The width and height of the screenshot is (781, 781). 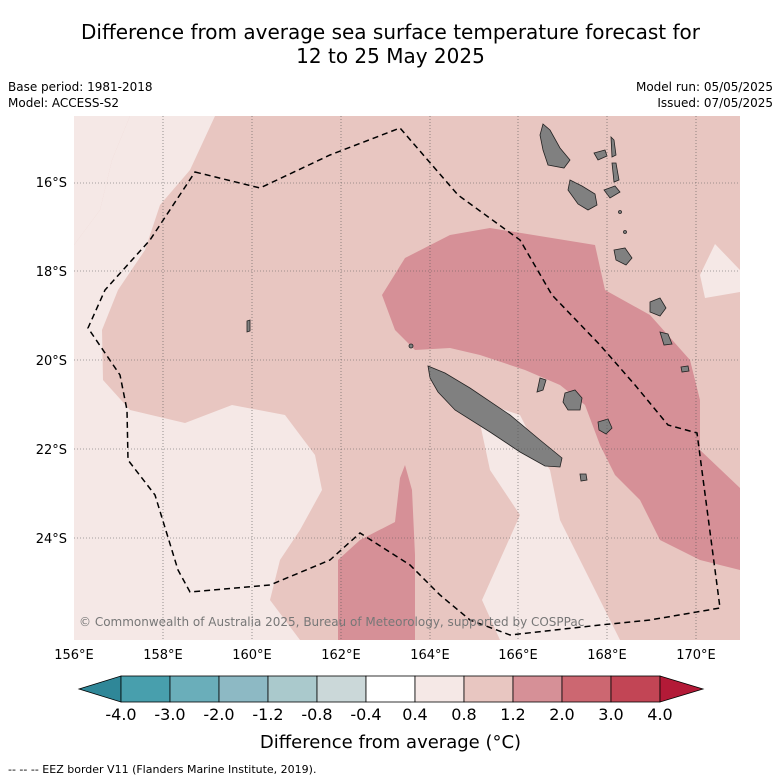 I want to click on colorbar-tick-label: 0.4, so click(x=415, y=714).